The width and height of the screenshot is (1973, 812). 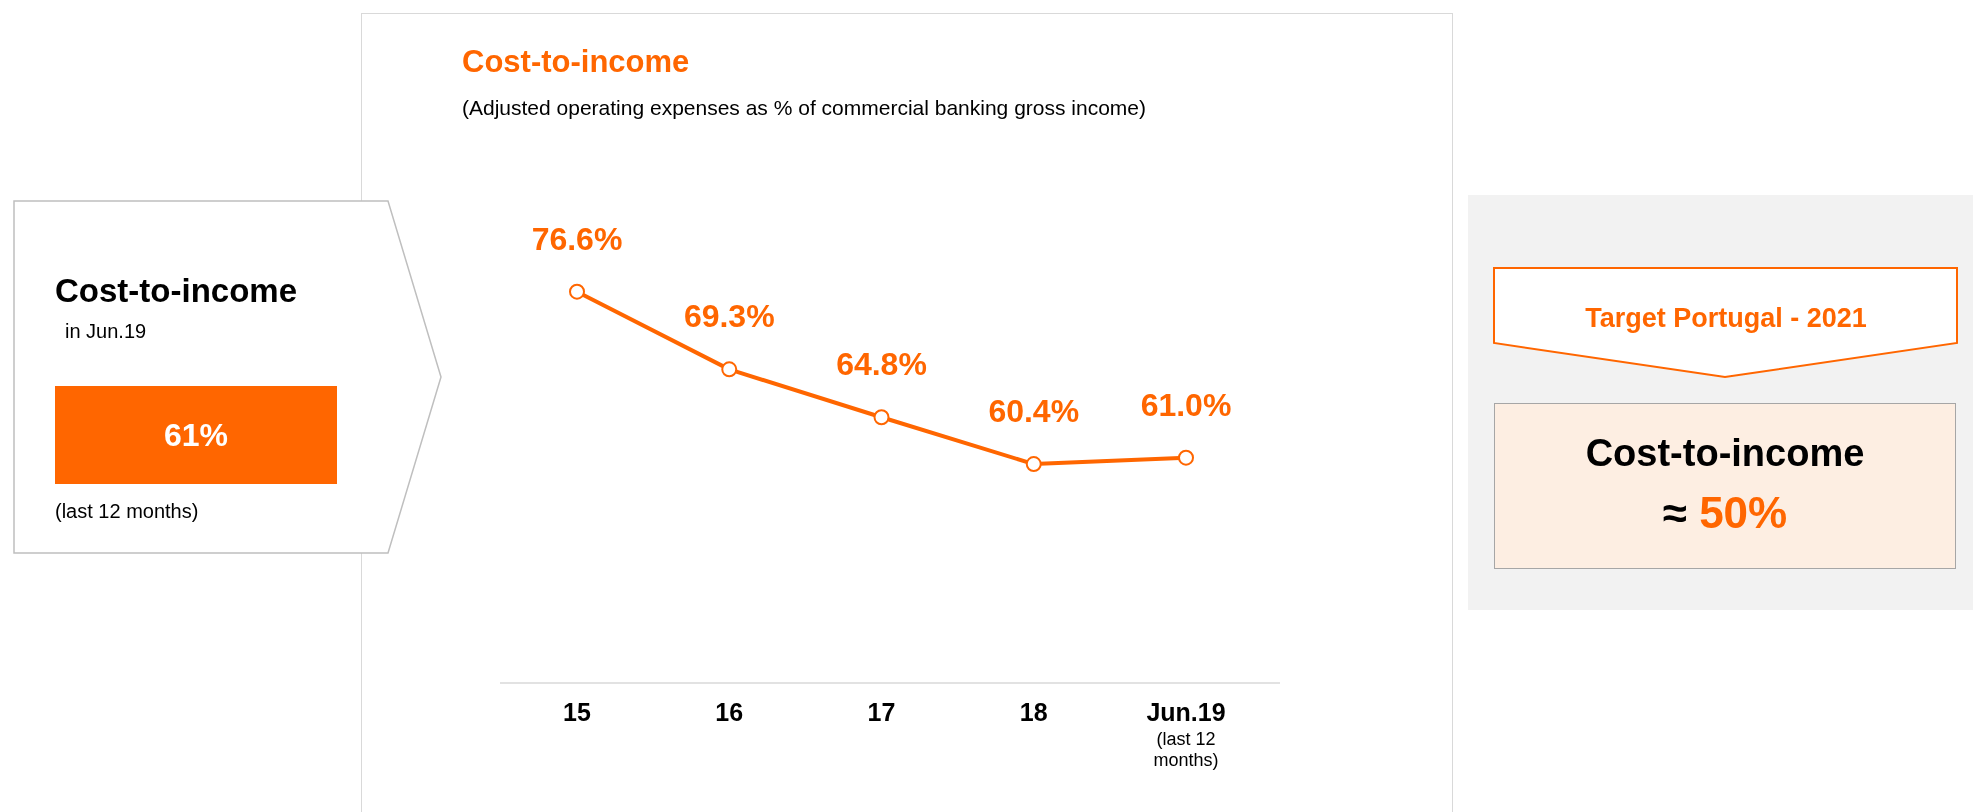 I want to click on x-tick-label: 16, so click(x=729, y=712).